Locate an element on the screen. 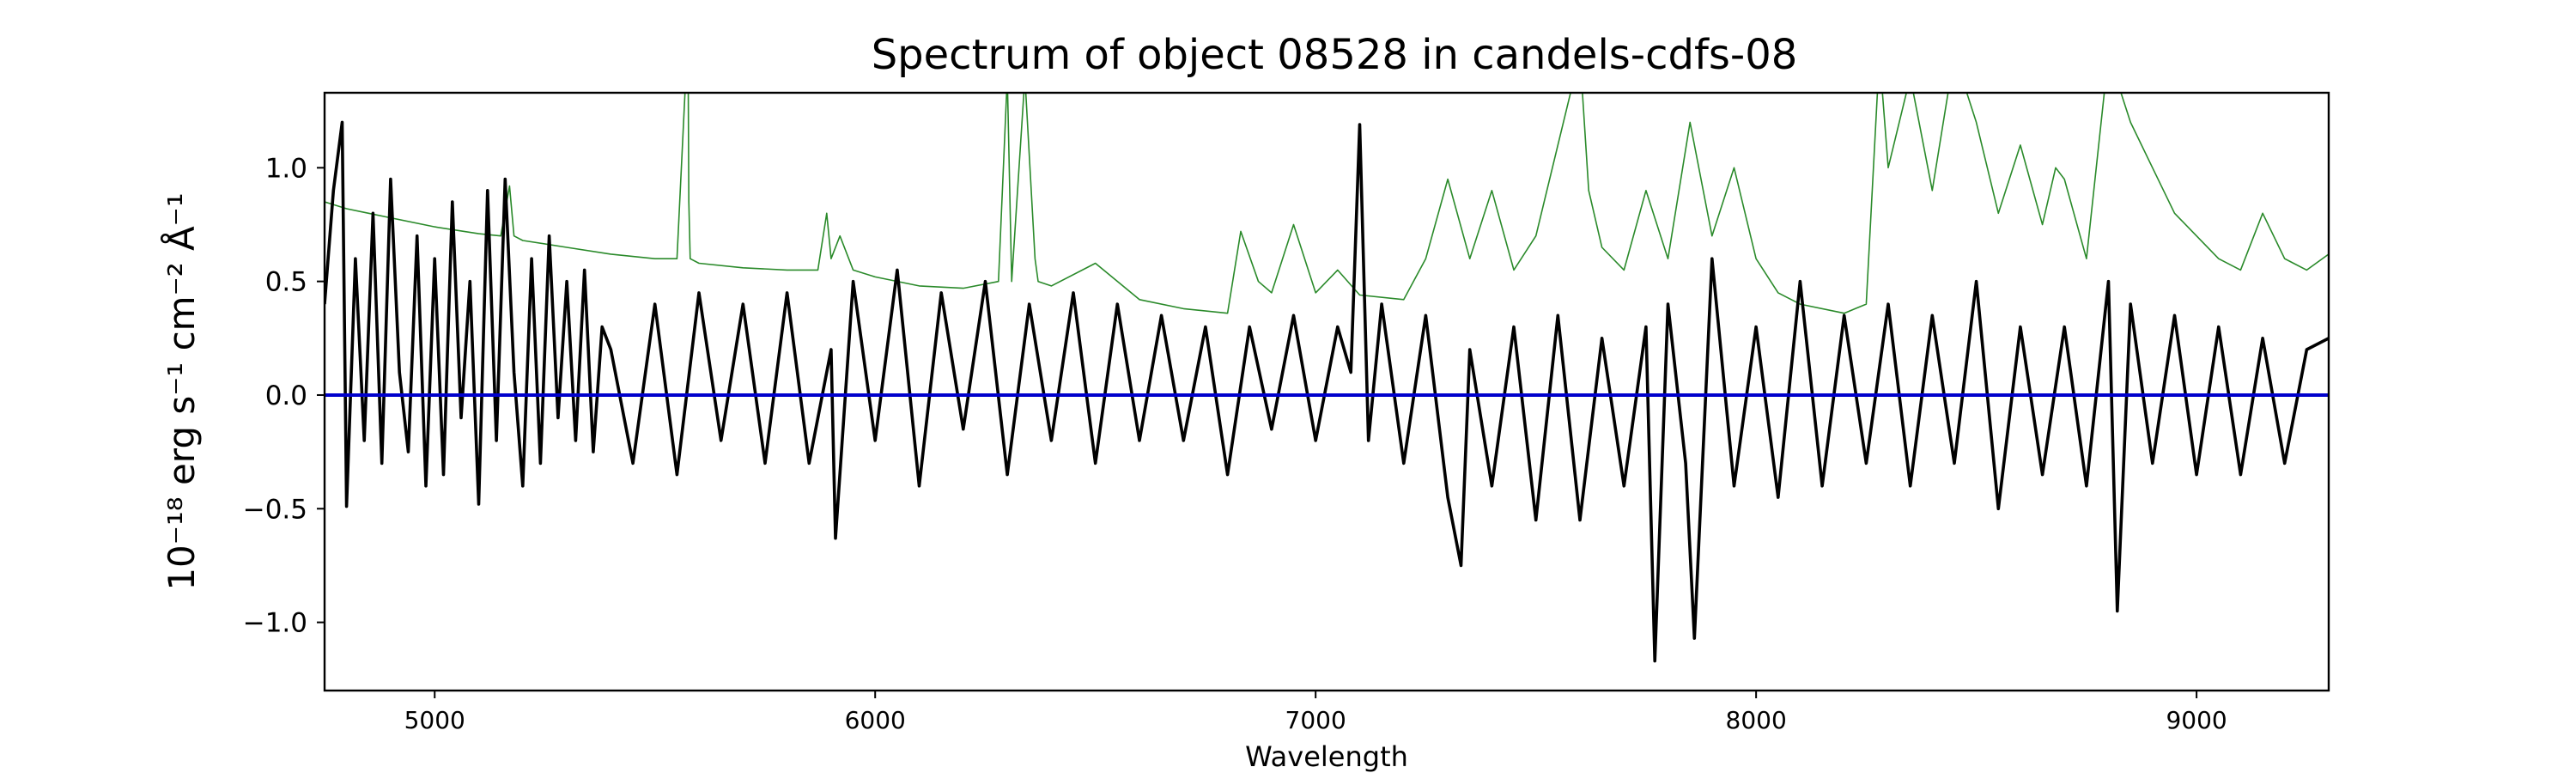 The width and height of the screenshot is (2576, 773). x-tick-label: 7000 is located at coordinates (1316, 720).